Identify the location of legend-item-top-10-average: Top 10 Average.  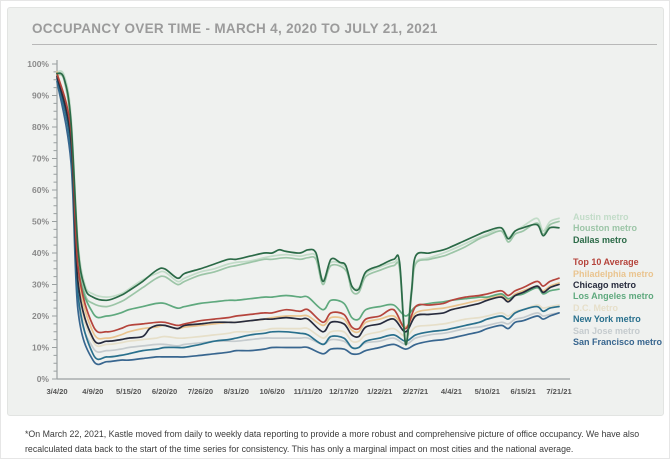
(606, 262).